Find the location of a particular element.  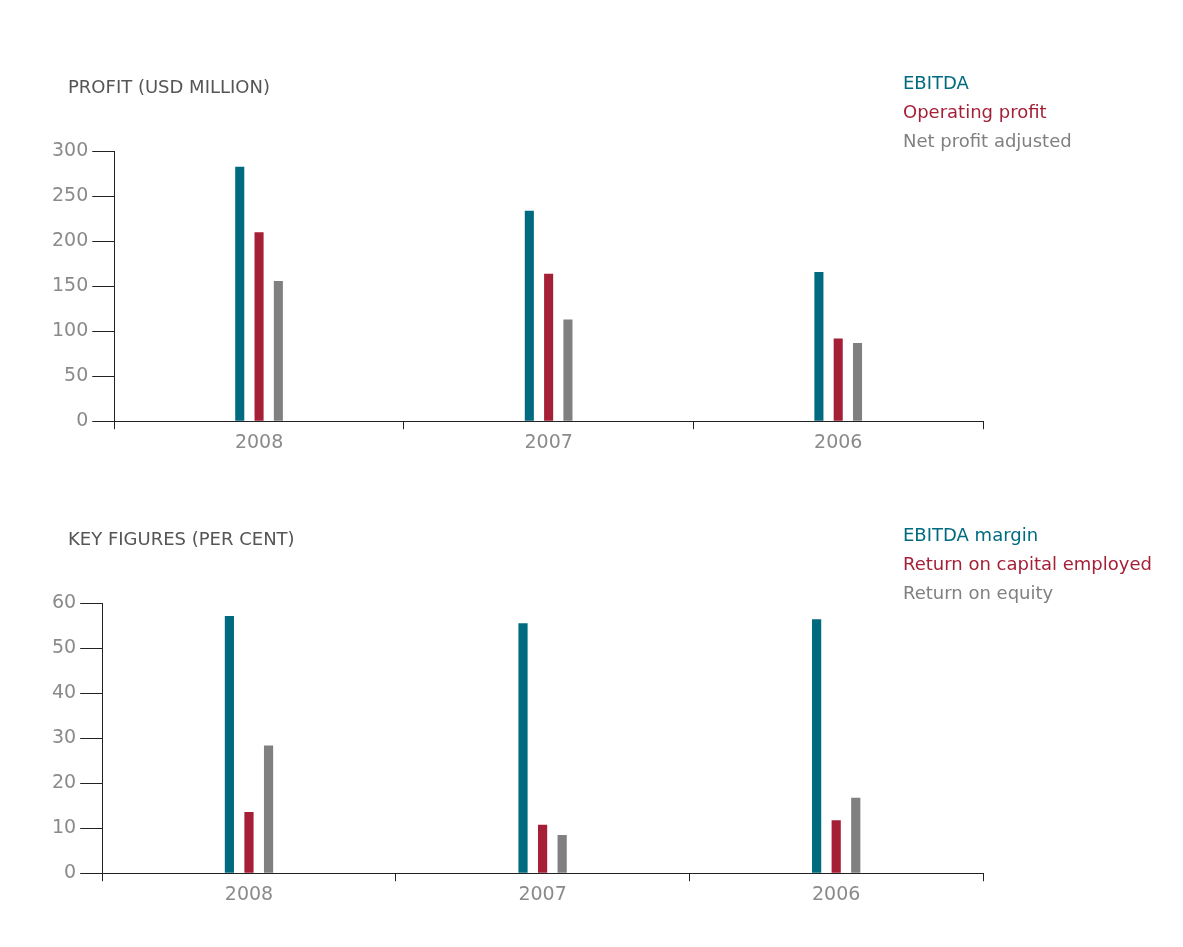

y-tick-label: 10 is located at coordinates (64, 826).